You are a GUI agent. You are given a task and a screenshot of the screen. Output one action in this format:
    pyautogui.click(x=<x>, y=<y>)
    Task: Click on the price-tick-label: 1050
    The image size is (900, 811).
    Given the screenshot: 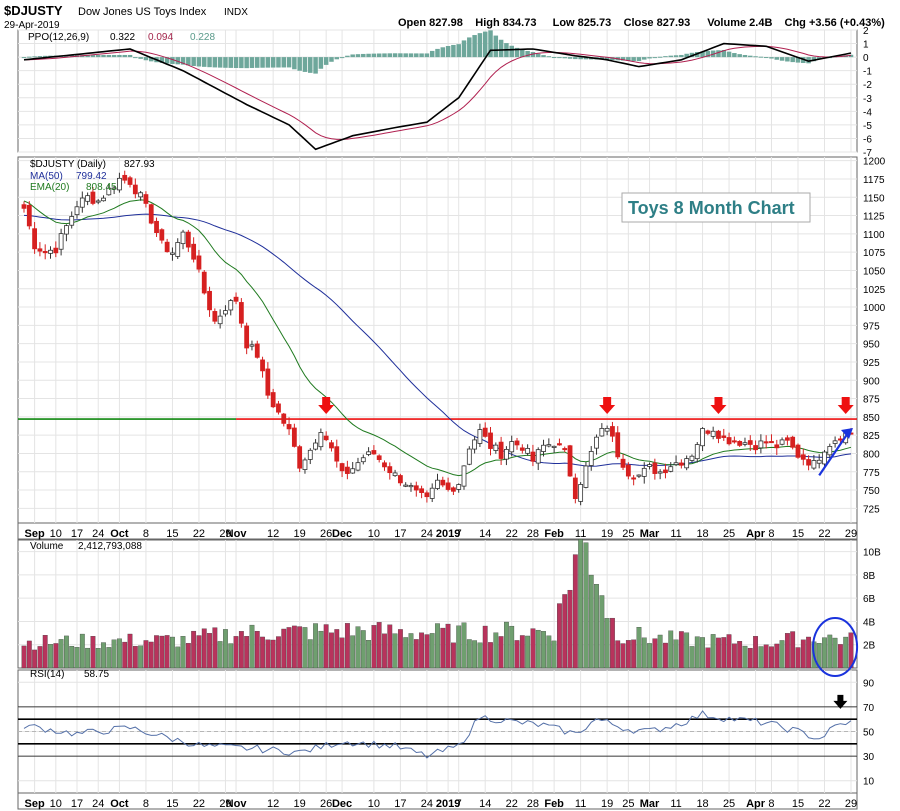 What is the action you would take?
    pyautogui.click(x=874, y=271)
    